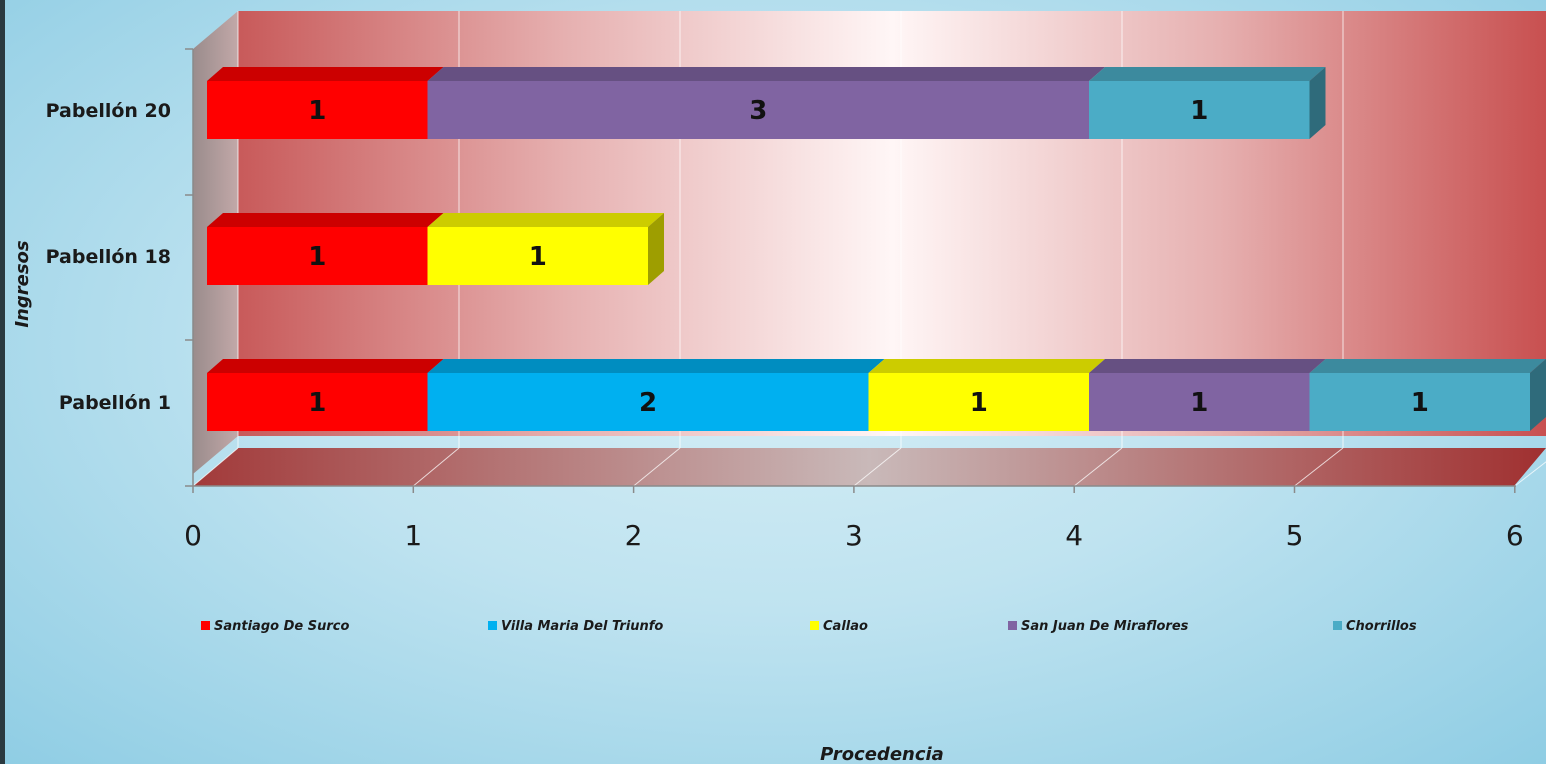 Image resolution: width=1546 pixels, height=764 pixels. What do you see at coordinates (845, 626) in the screenshot?
I see `legend-label: Callao` at bounding box center [845, 626].